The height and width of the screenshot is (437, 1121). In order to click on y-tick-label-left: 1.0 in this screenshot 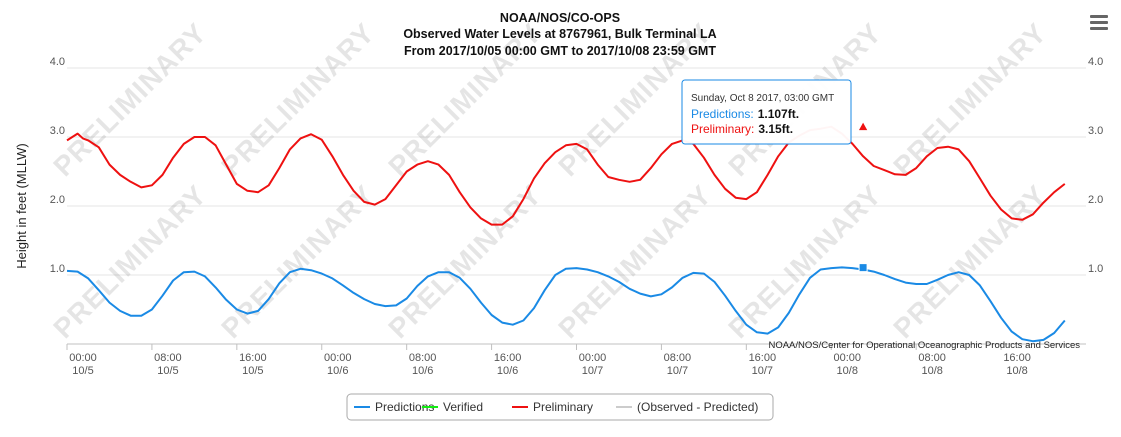, I will do `click(57, 269)`.